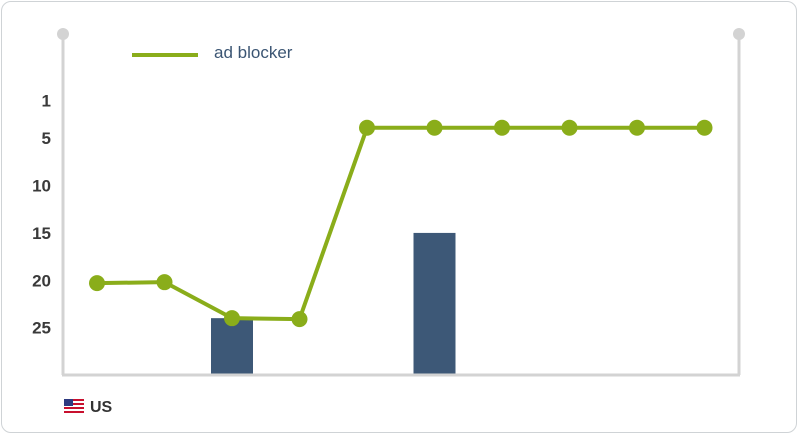 The image size is (800, 438). What do you see at coordinates (63, 34) in the screenshot?
I see `left-axis-cap` at bounding box center [63, 34].